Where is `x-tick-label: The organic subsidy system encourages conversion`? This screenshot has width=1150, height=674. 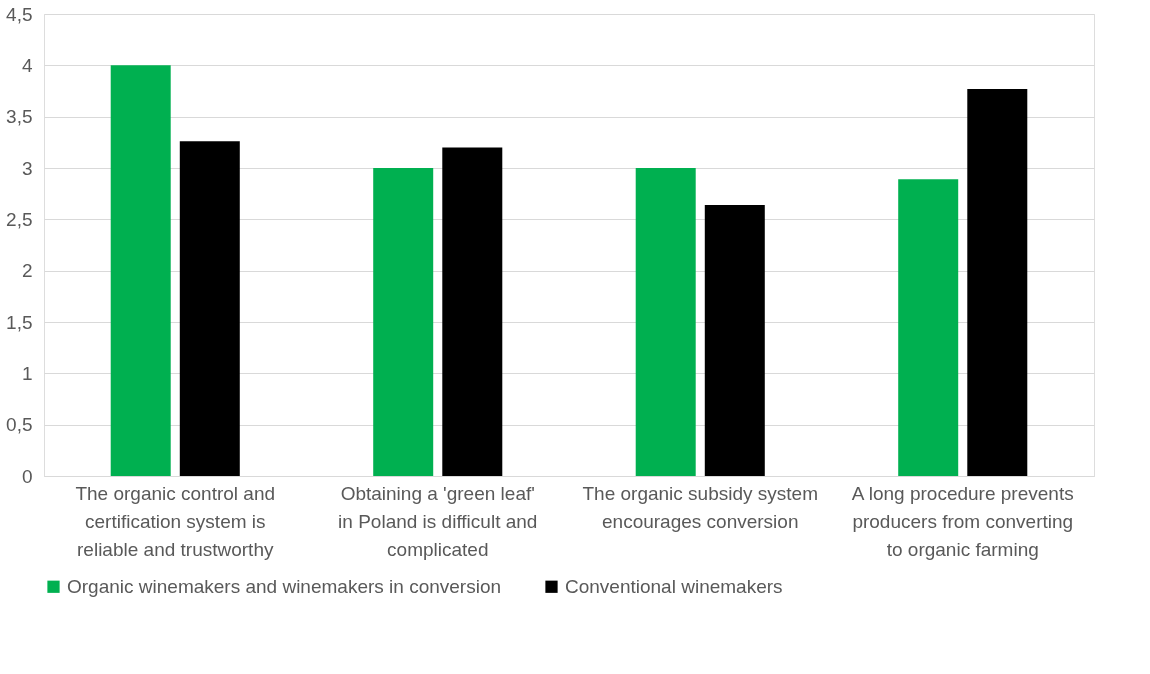
x-tick-label: The organic subsidy system encourages conversion is located at coordinates (700, 507).